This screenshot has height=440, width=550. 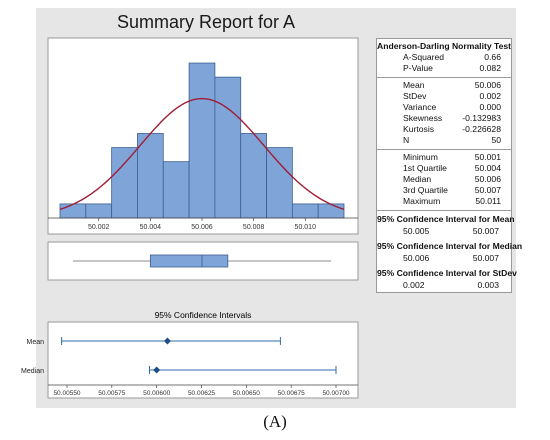 I want to click on ci-frame, so click(x=203, y=360).